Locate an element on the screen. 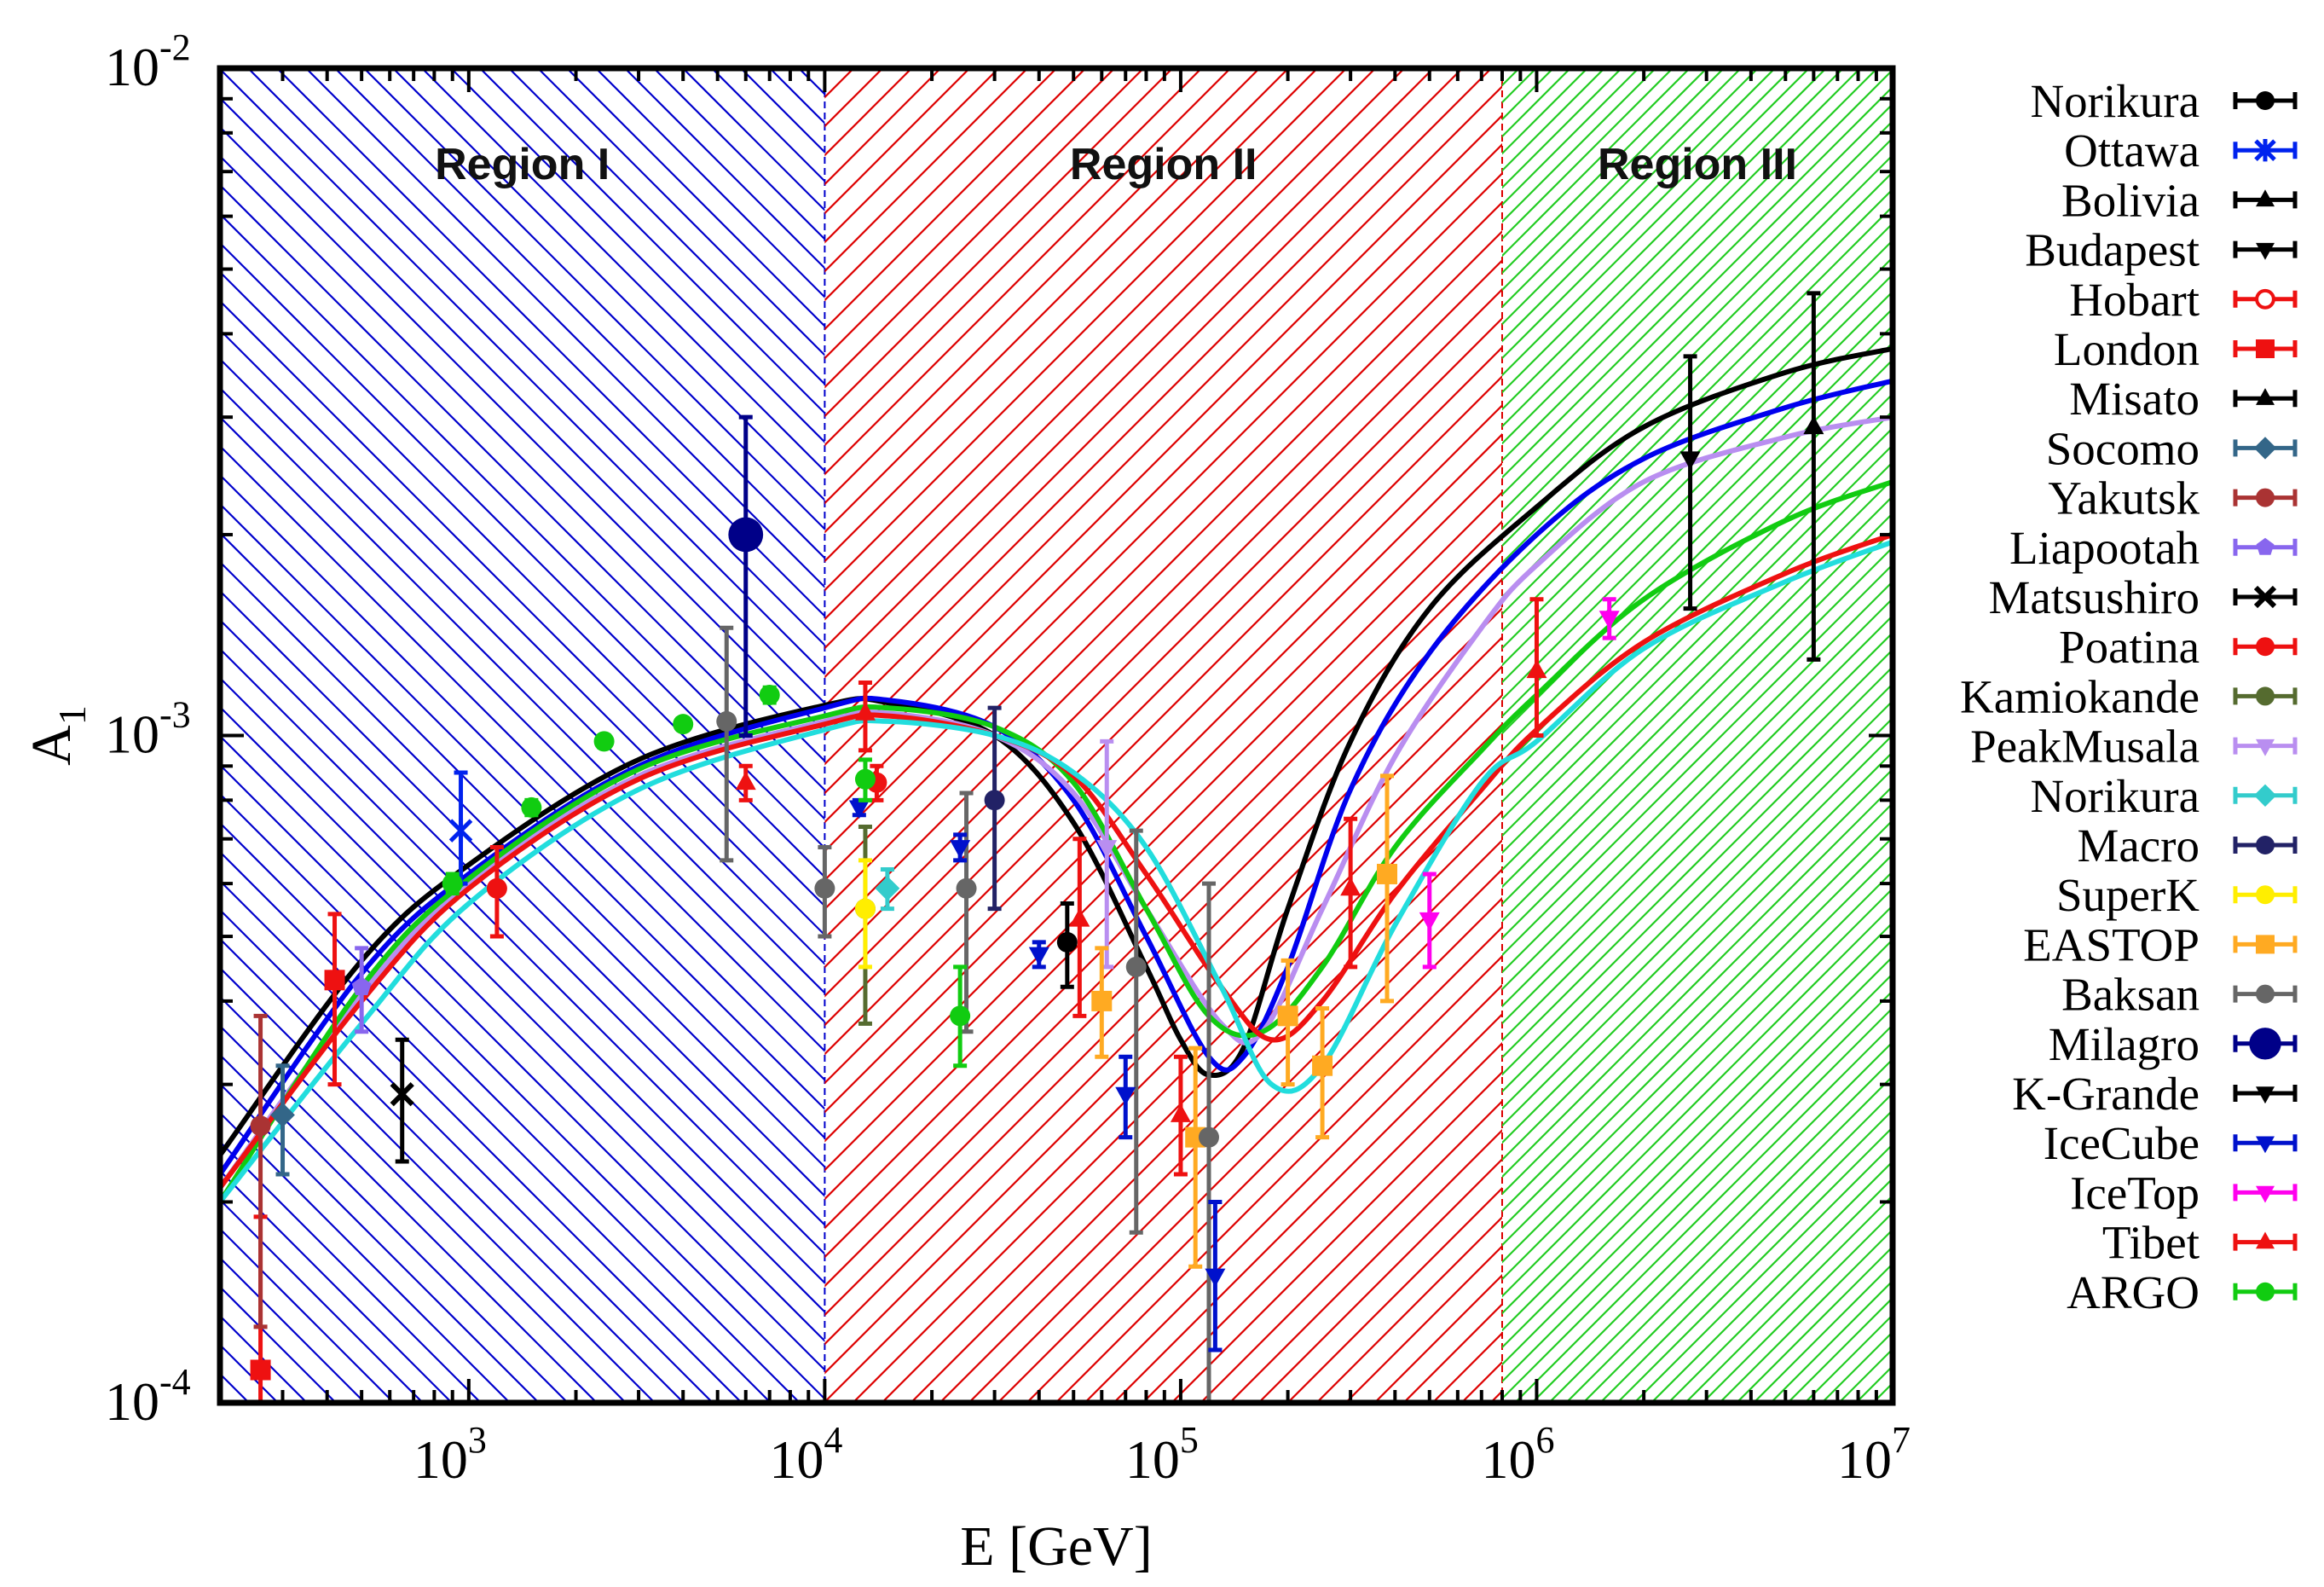 This screenshot has width=2324, height=1587. region-hatch is located at coordinates (1697, 735).